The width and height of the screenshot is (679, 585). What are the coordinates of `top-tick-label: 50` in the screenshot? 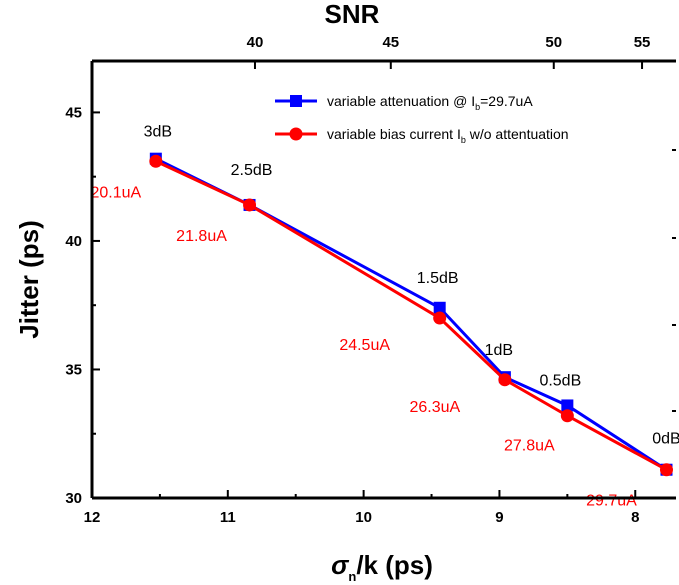 It's located at (553, 42).